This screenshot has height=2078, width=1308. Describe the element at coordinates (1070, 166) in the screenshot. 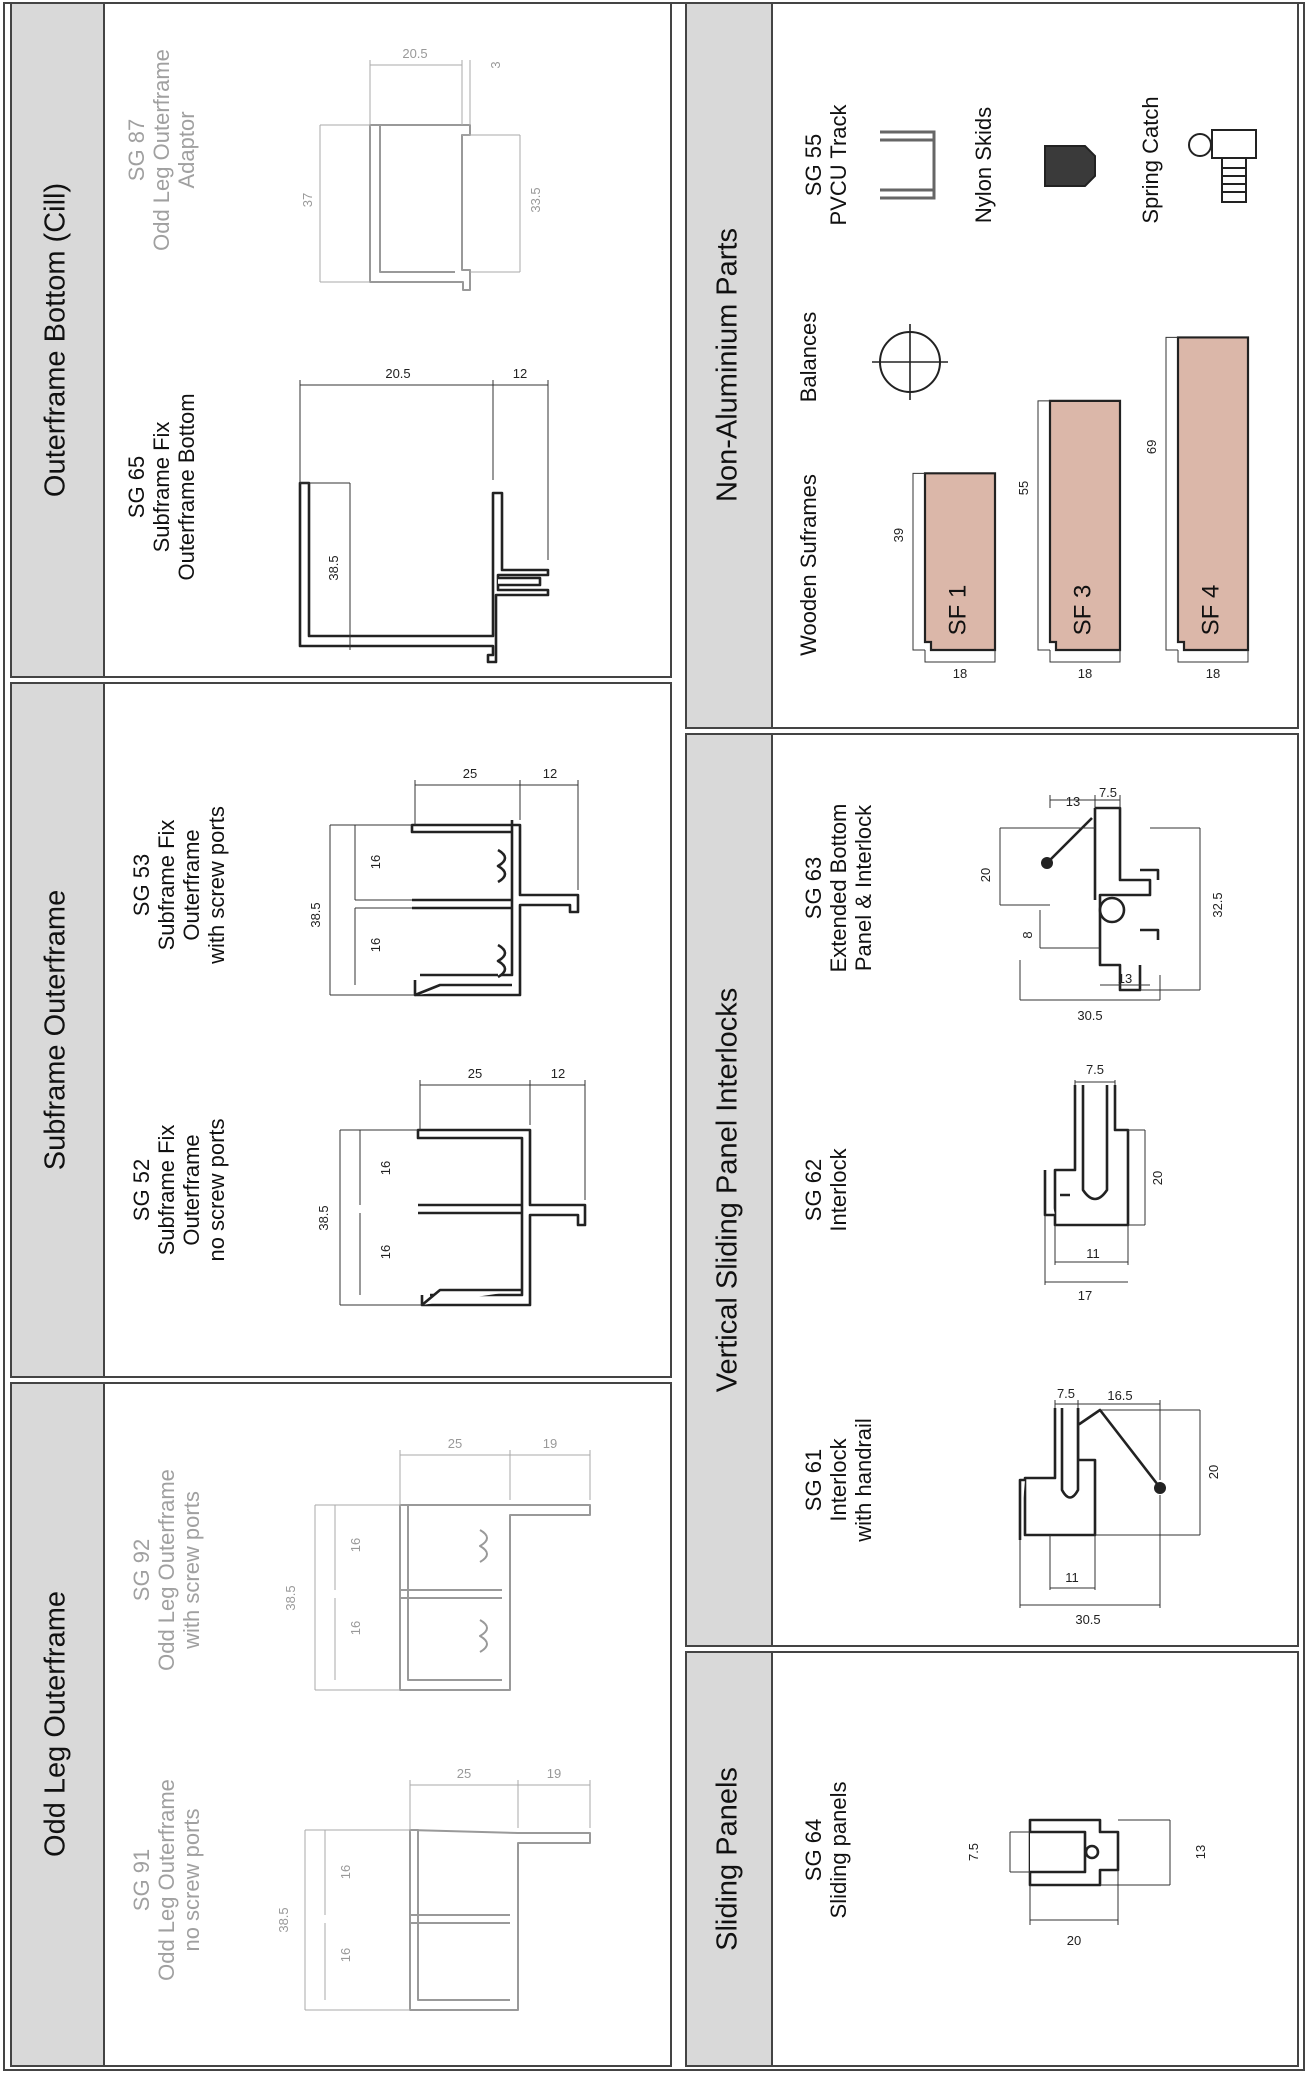

I see `skid-icon` at that location.